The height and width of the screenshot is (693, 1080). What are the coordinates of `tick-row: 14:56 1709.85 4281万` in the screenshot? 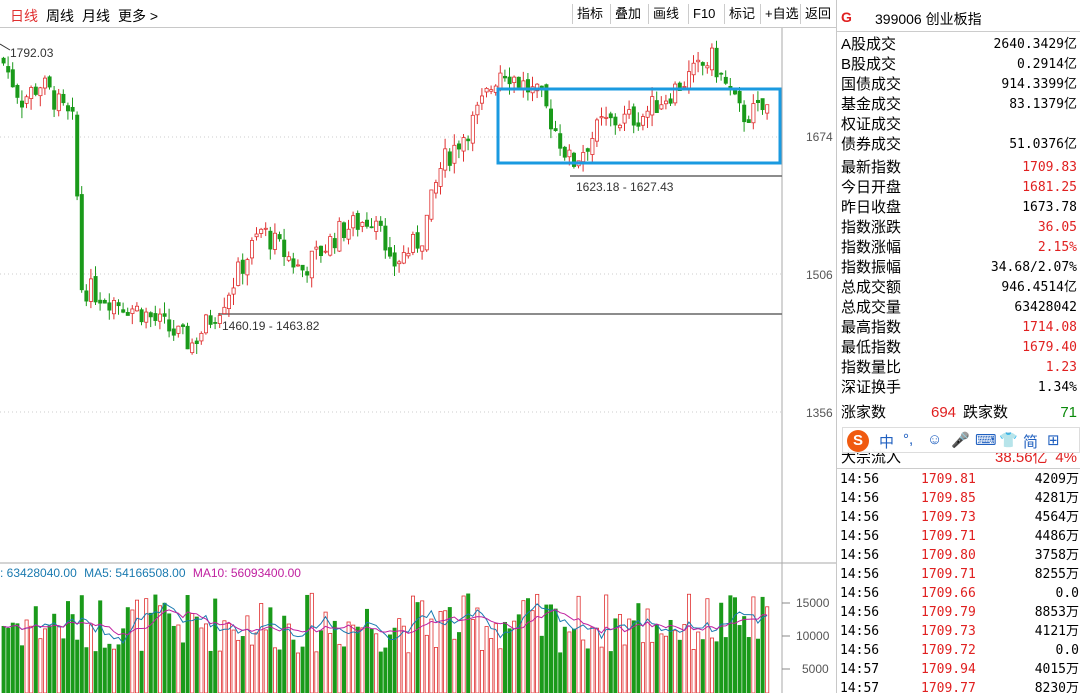 It's located at (958, 498).